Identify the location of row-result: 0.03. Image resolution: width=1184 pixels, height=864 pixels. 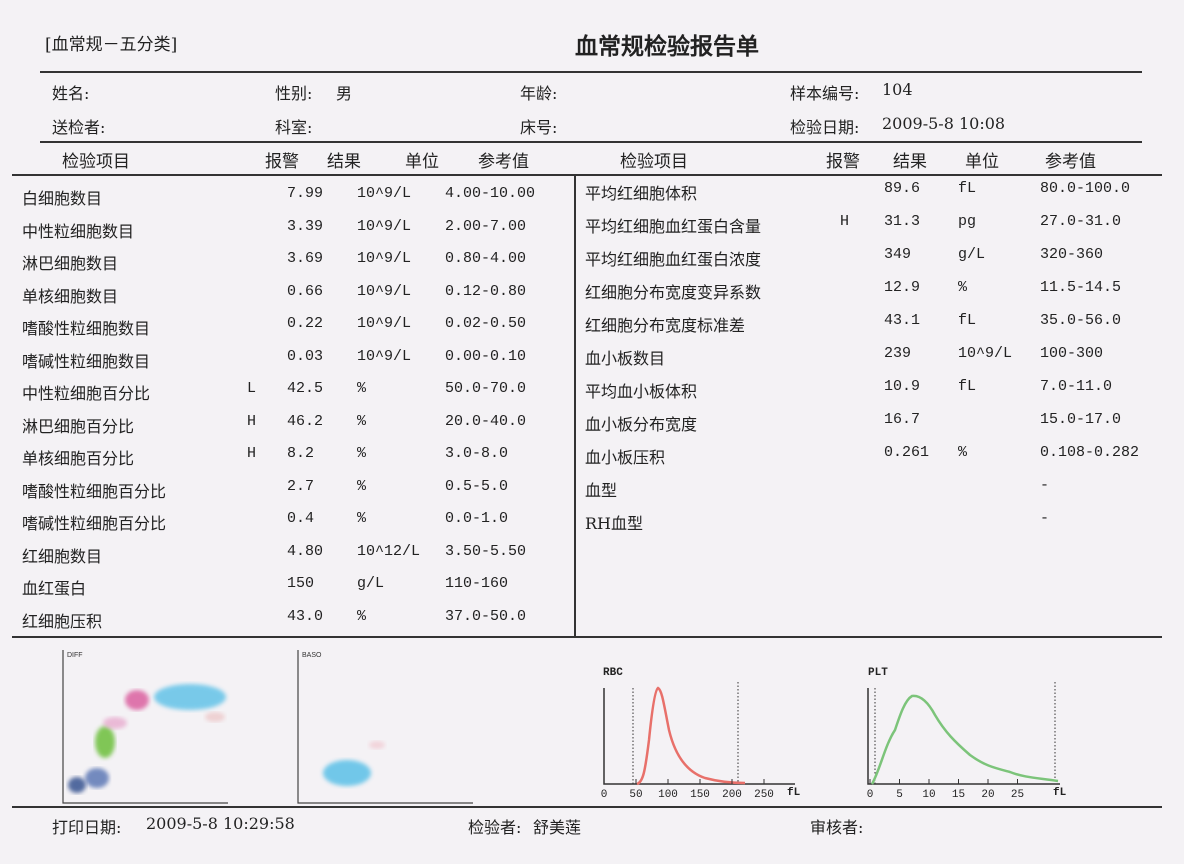
(305, 356).